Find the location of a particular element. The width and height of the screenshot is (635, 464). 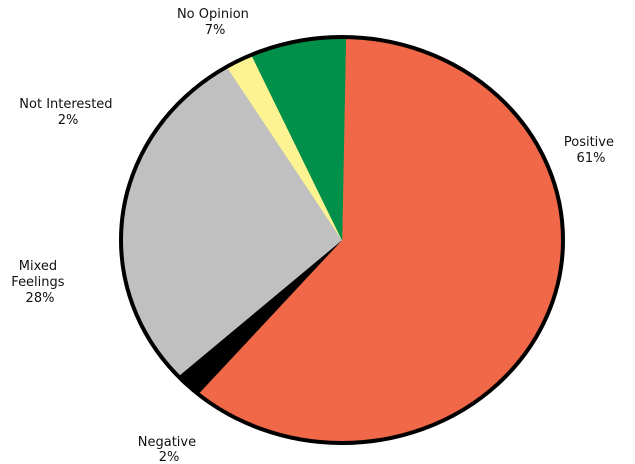

label-mixed-feelings-percent: 28% is located at coordinates (40, 298).